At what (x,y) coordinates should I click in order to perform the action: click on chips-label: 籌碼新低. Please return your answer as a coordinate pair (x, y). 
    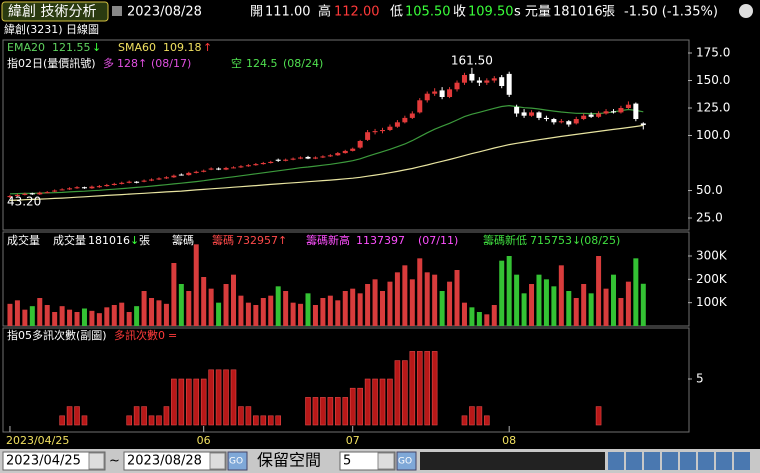
    Looking at the image, I should click on (505, 240).